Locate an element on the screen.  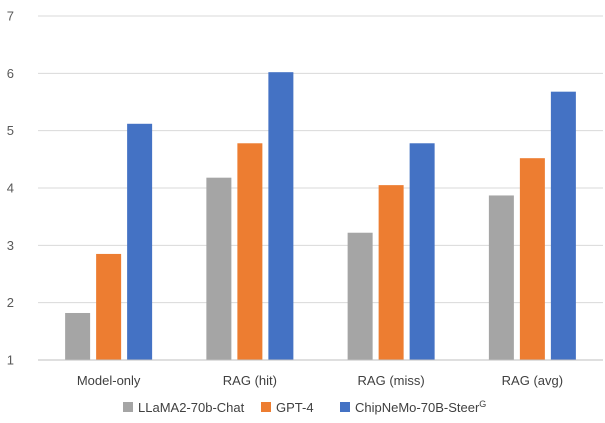
legend-label: GPT-4 is located at coordinates (295, 407).